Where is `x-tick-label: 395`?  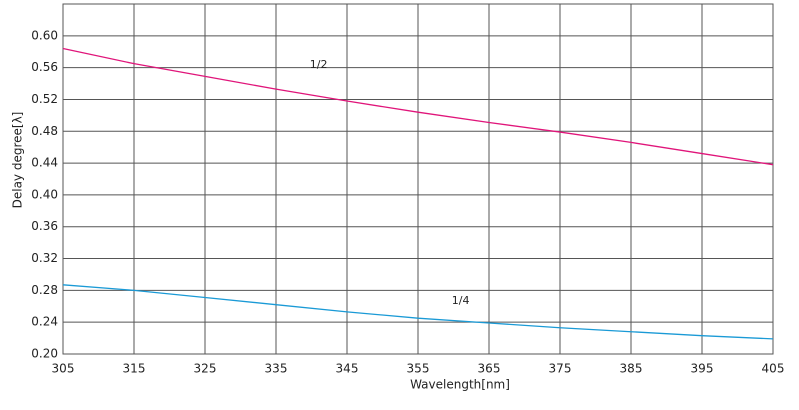 x-tick-label: 395 is located at coordinates (702, 369).